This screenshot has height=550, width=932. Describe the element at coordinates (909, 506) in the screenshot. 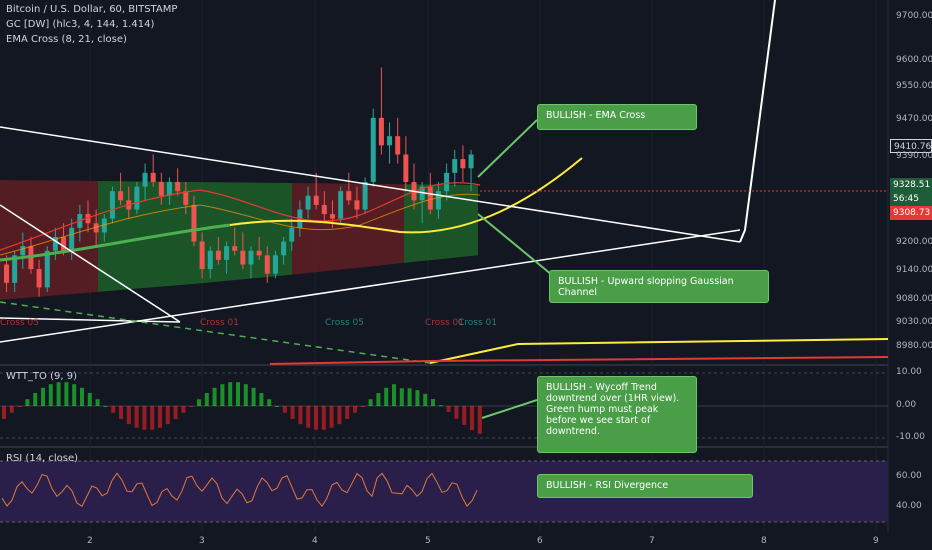

I see `rsi-axis-label: 40.00` at that location.